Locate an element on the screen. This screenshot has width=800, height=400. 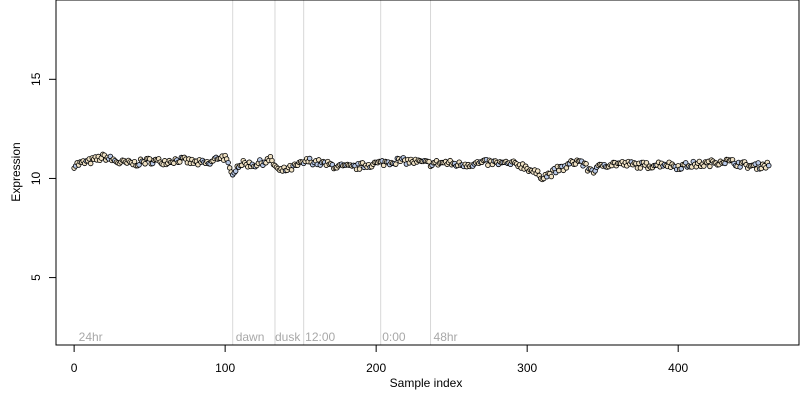
x-tick-label: 400 is located at coordinates (678, 368).